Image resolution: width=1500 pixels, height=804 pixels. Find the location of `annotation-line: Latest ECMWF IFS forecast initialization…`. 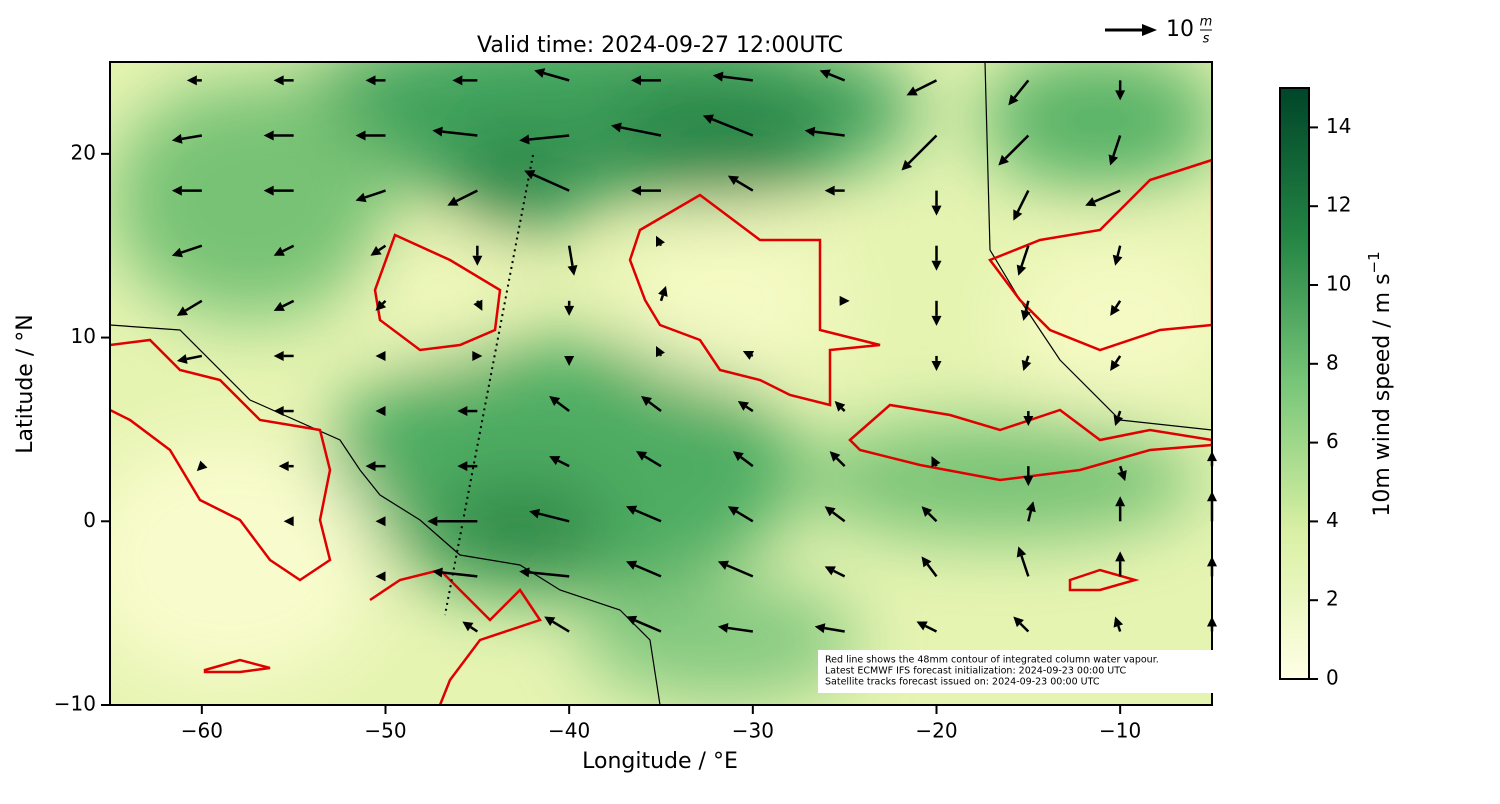

annotation-line: Latest ECMWF IFS forecast initialization… is located at coordinates (975, 671).